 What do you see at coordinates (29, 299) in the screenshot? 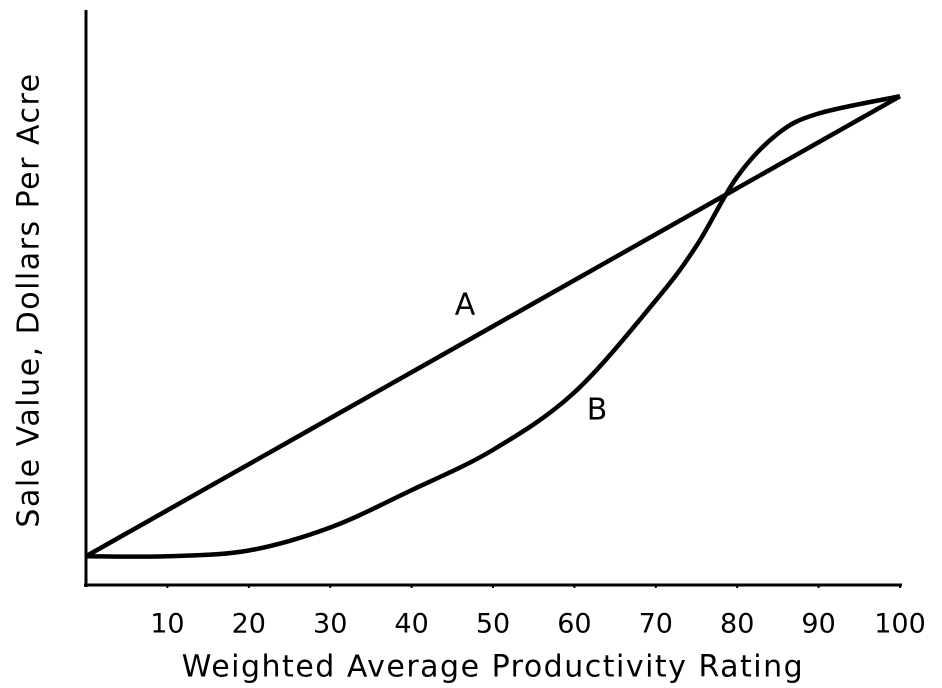
I see `y-axis-title: Sale Value, Dollars Per Acre` at bounding box center [29, 299].